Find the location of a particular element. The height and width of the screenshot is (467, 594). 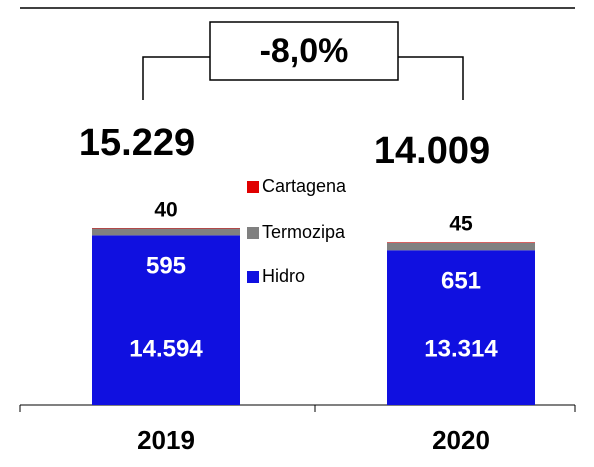

total-label: 14.009 is located at coordinates (432, 151).